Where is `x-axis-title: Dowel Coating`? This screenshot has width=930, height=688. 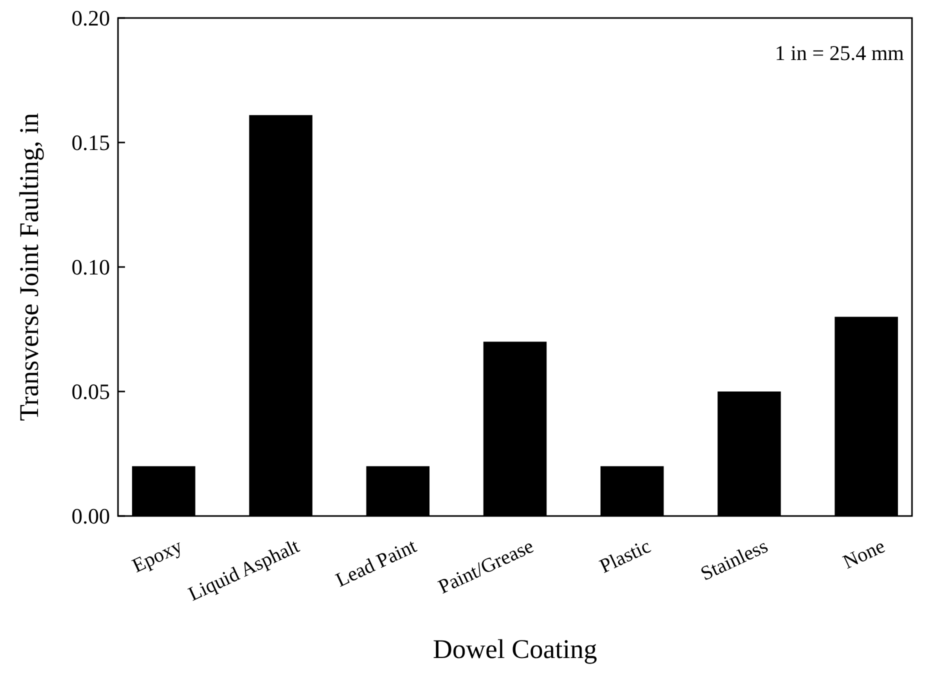 x-axis-title: Dowel Coating is located at coordinates (515, 649).